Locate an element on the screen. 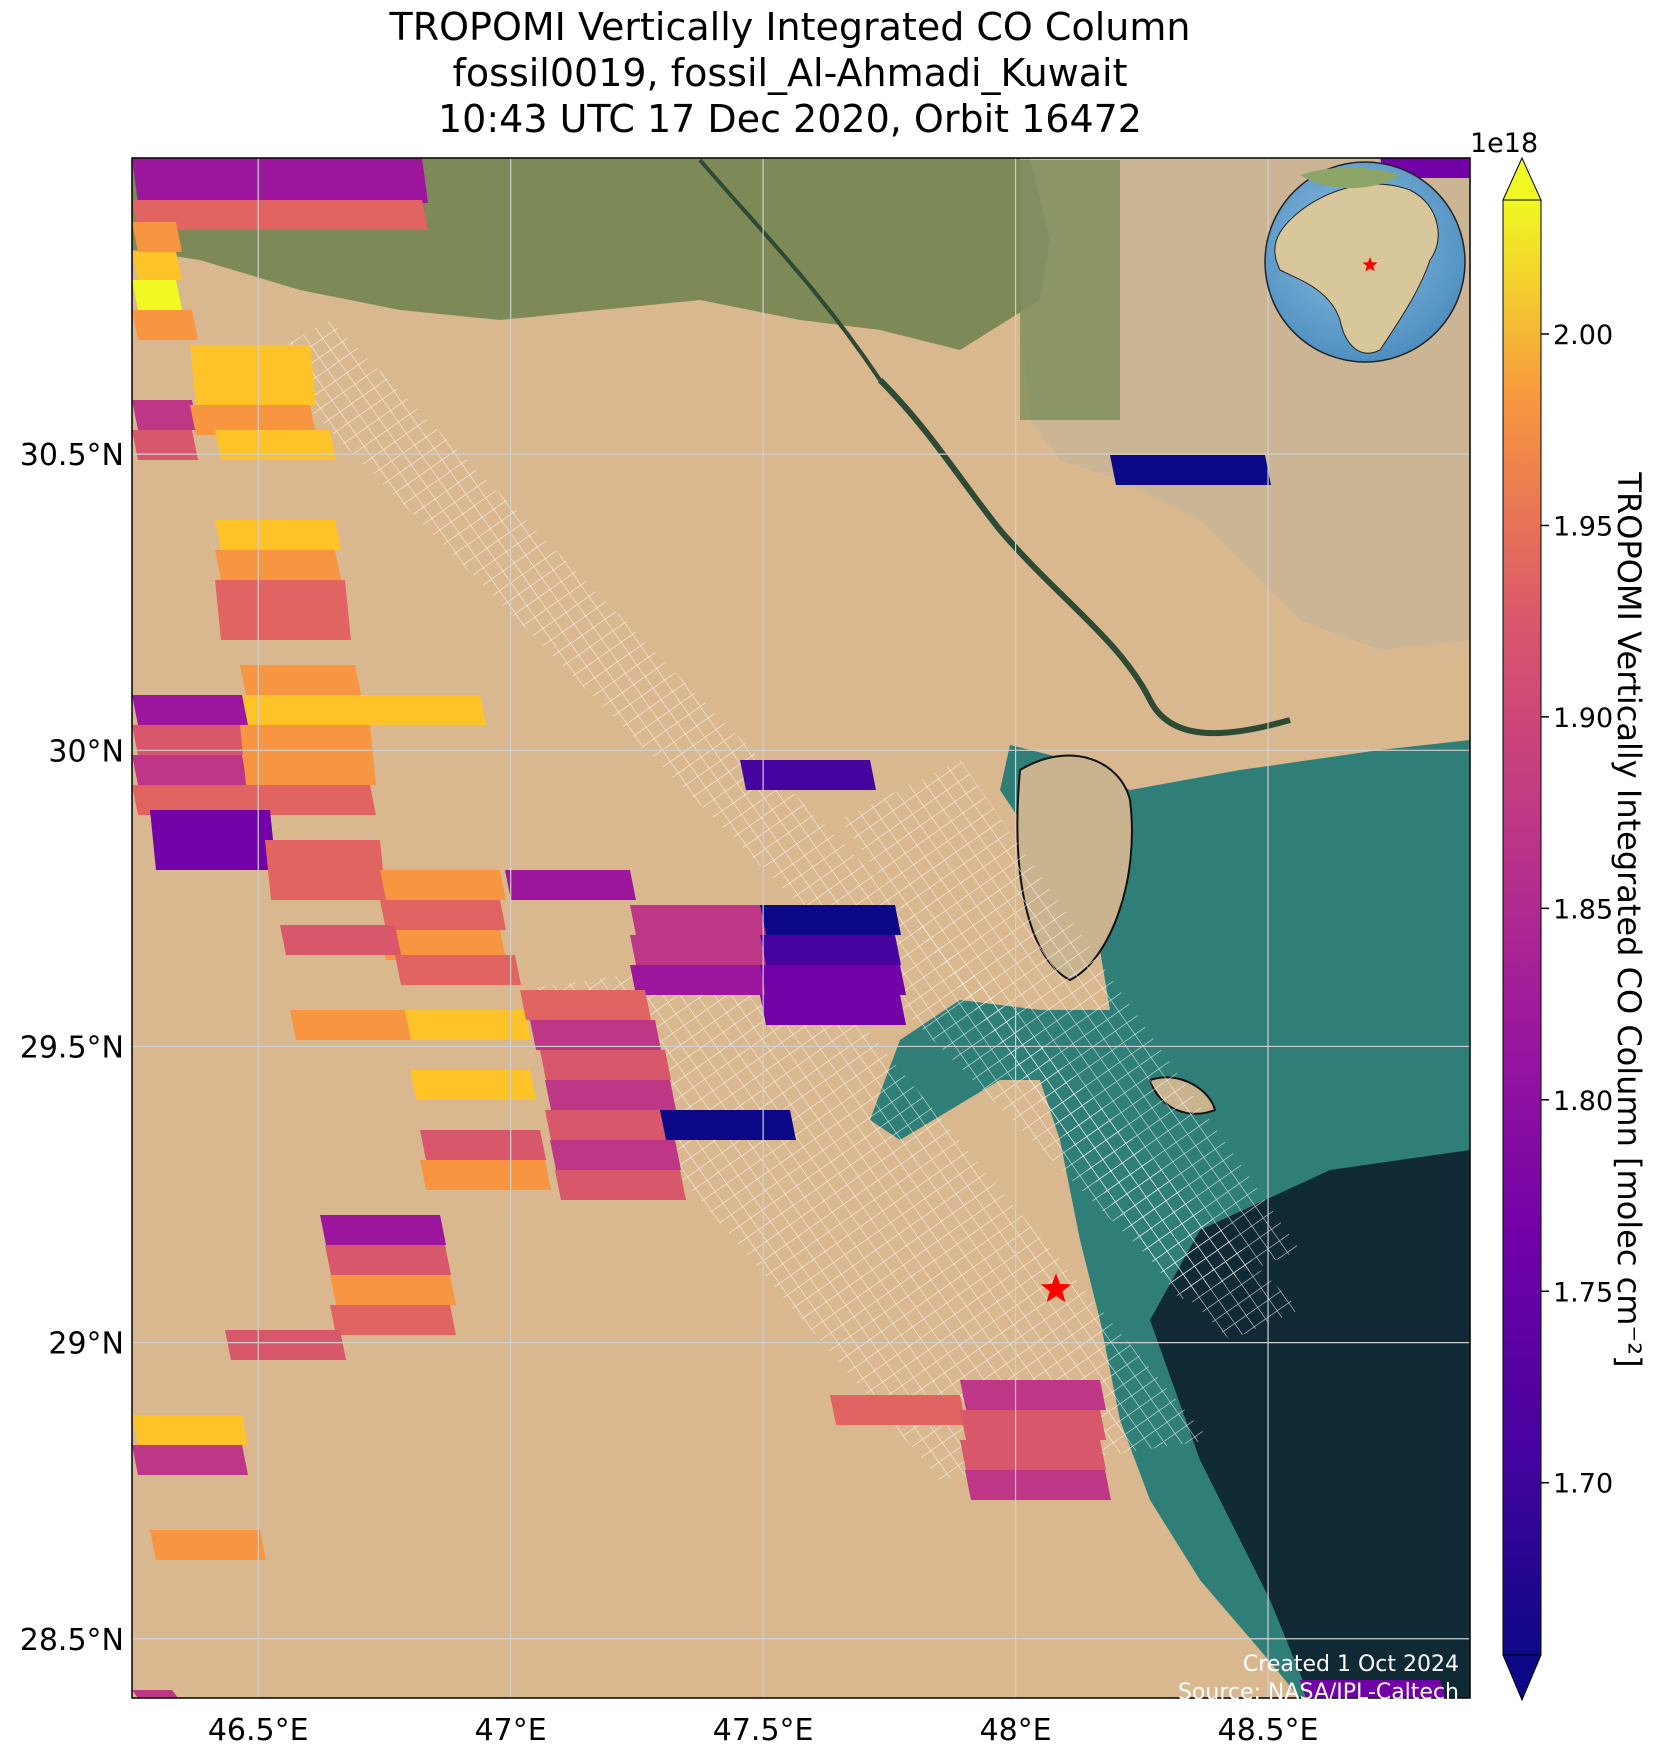 This screenshot has width=1671, height=1748. inset-globe is located at coordinates (1365, 262).